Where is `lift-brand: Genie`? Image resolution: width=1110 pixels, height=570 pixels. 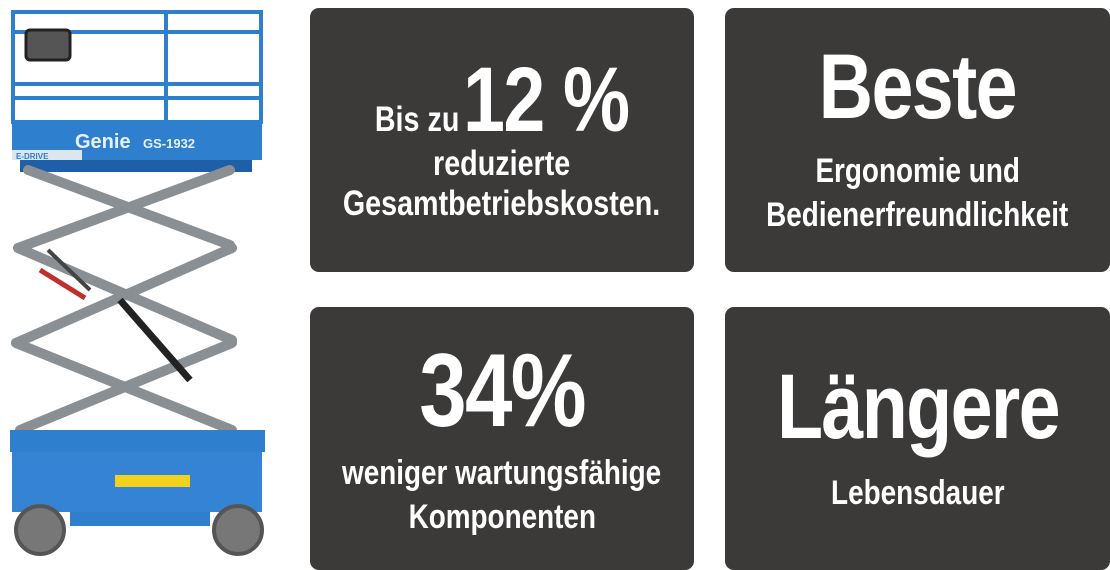 lift-brand: Genie is located at coordinates (103, 142).